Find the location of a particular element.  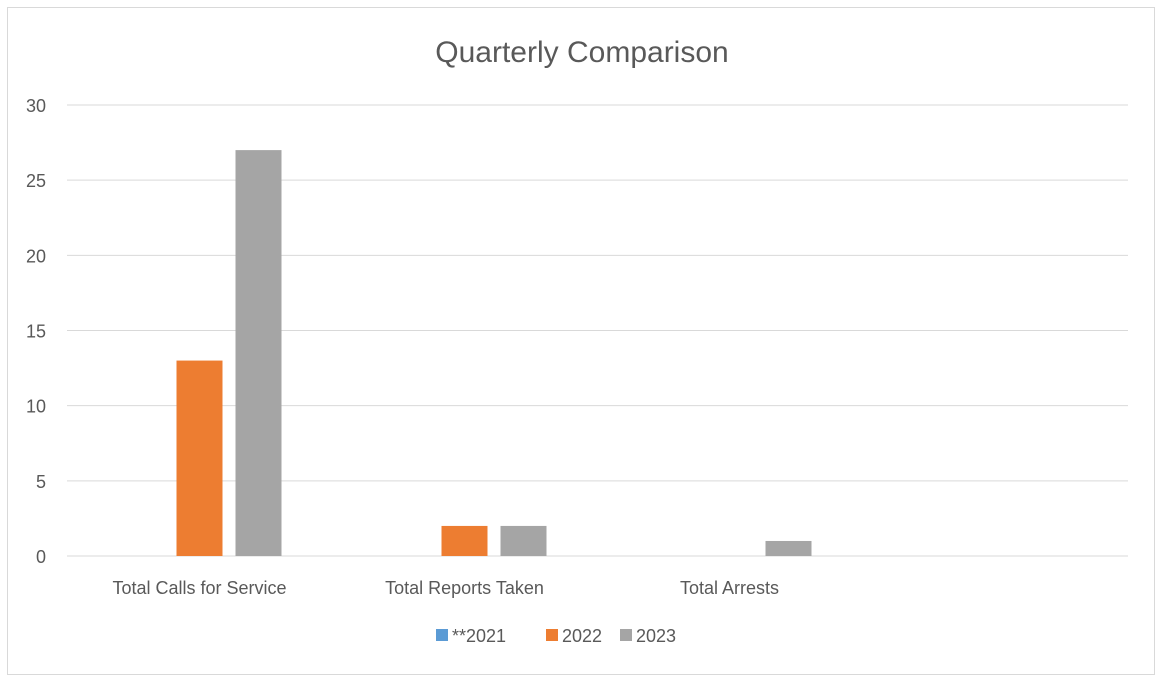

legend-label: 2022 is located at coordinates (582, 636).